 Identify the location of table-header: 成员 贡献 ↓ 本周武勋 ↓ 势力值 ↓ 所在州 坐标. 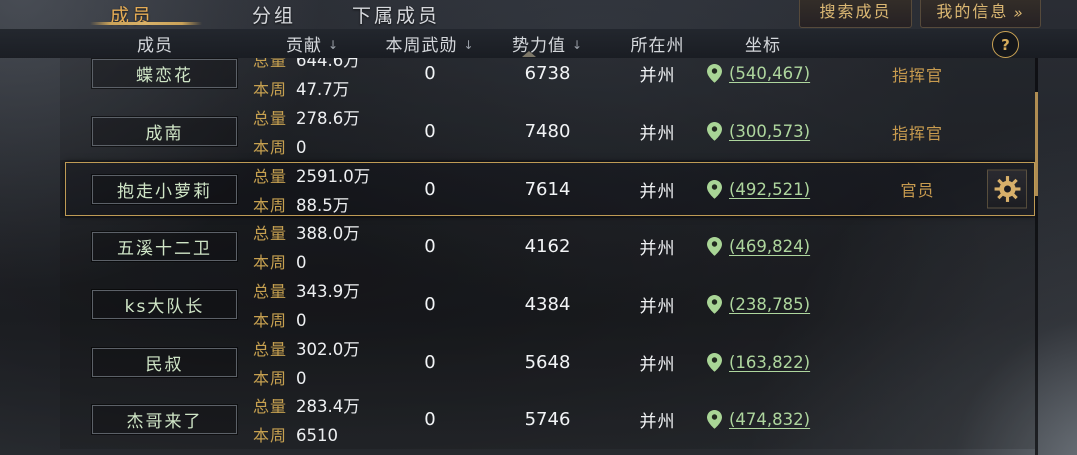
(538, 43).